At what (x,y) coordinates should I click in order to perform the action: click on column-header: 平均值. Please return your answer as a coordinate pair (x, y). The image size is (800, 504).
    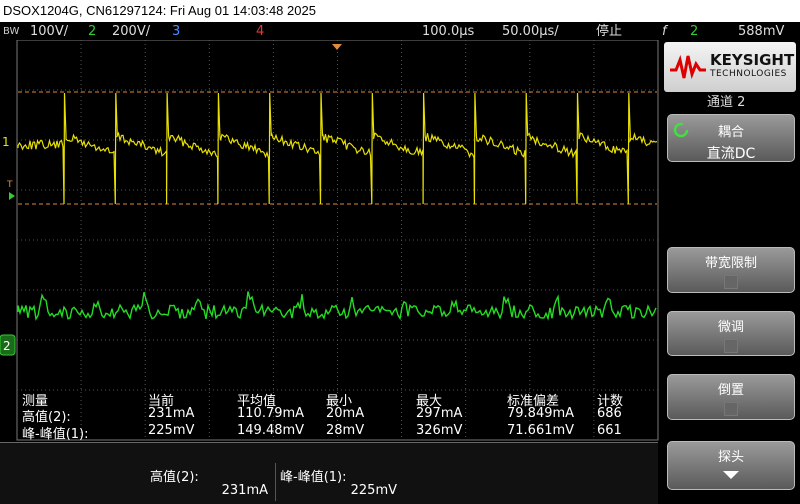
    Looking at the image, I should click on (257, 401).